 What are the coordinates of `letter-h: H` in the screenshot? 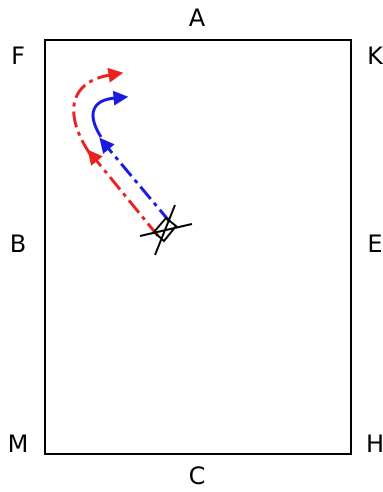 It's located at (374, 444).